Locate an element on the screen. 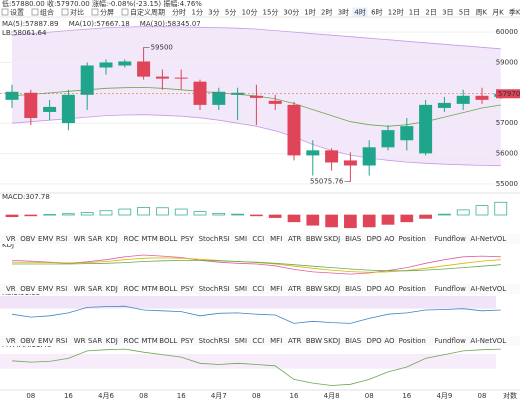 Image resolution: width=520 pixels, height=400 pixels. toolbar-button: 分屏 is located at coordinates (107, 12).